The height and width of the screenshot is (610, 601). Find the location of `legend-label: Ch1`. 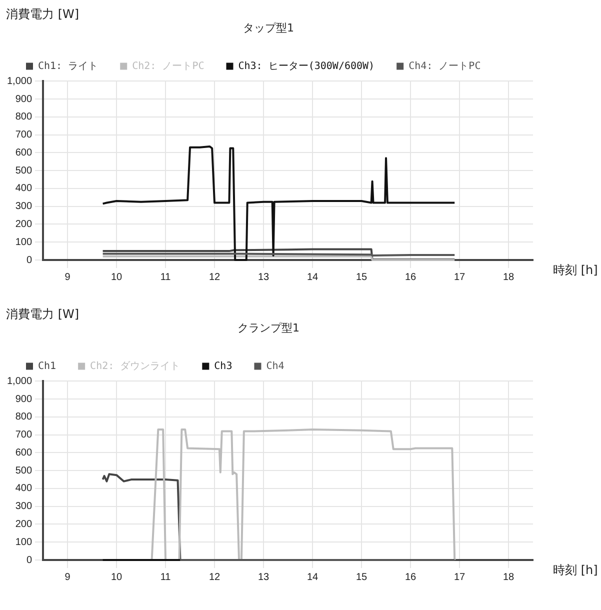

legend-label: Ch1 is located at coordinates (47, 366).